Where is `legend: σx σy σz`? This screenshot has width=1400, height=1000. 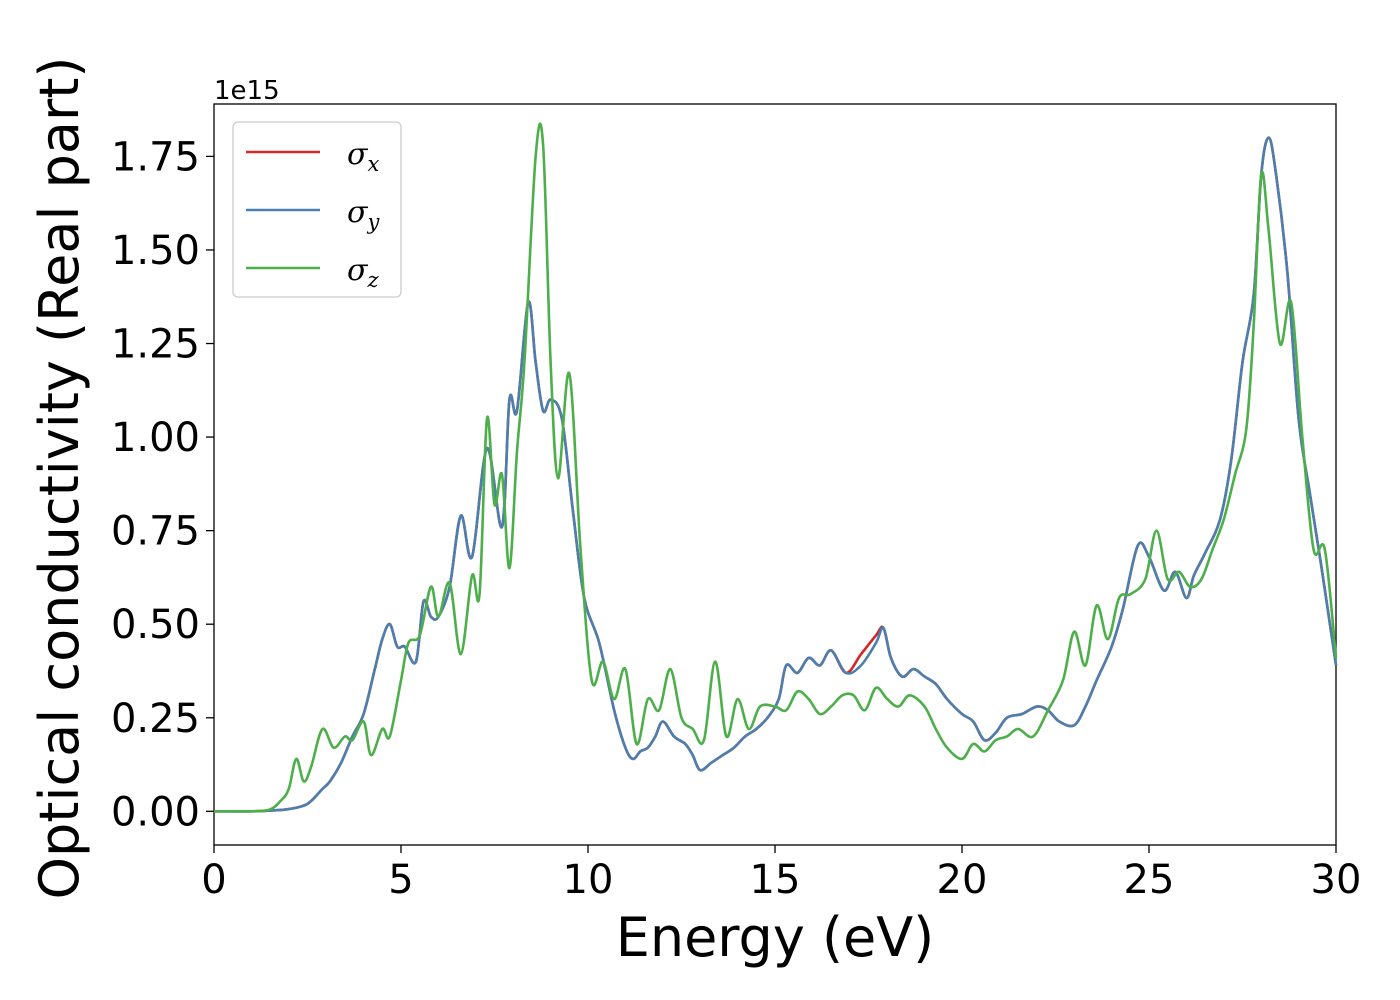 legend: σx σy σz is located at coordinates (317, 209).